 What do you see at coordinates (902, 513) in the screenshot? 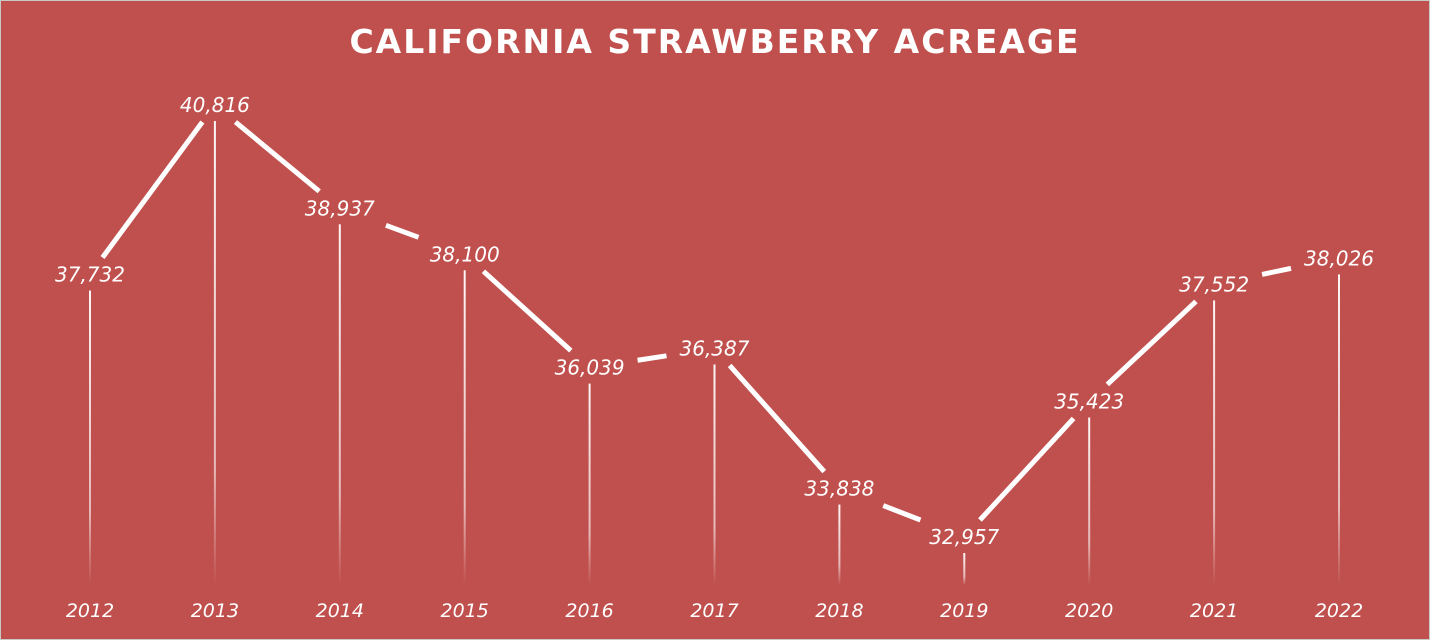
I see `line-segment-2018-2019` at bounding box center [902, 513].